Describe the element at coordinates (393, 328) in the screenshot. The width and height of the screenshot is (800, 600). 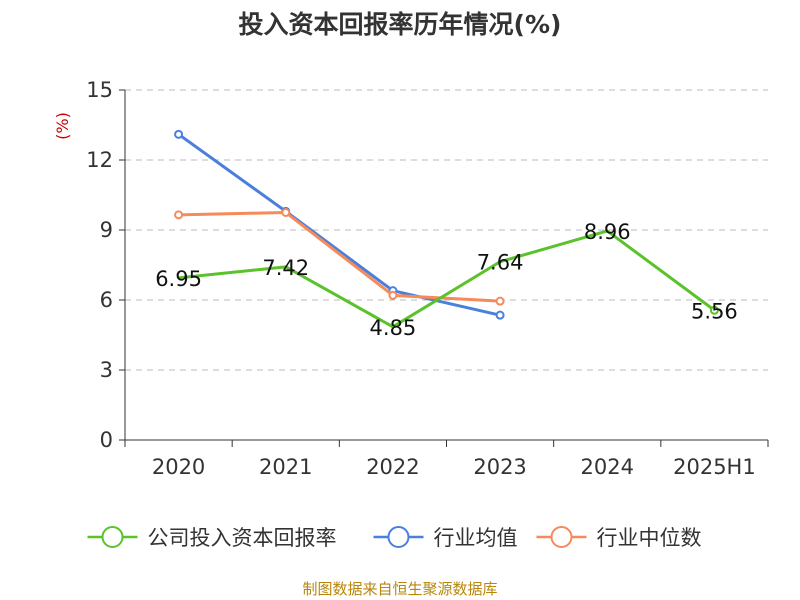
I see `data-label: 4.85` at that location.